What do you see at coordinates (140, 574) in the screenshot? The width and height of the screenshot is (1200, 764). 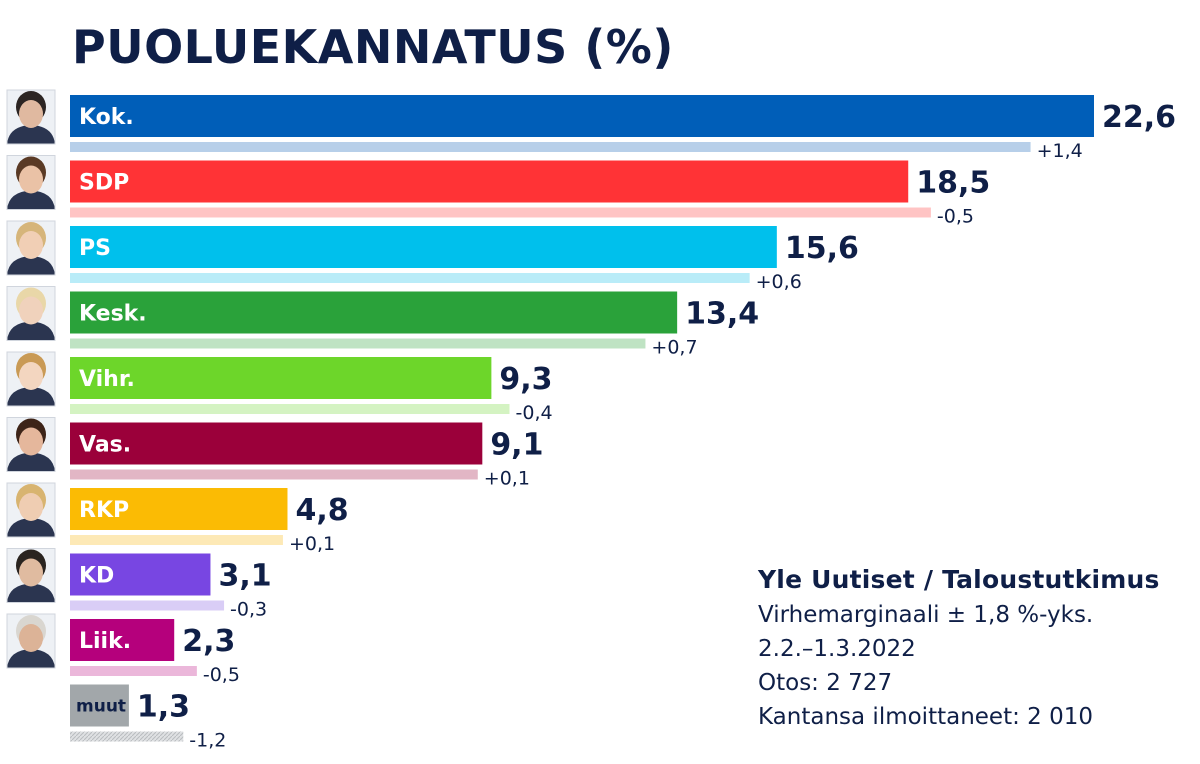 I see `bar-kd` at bounding box center [140, 574].